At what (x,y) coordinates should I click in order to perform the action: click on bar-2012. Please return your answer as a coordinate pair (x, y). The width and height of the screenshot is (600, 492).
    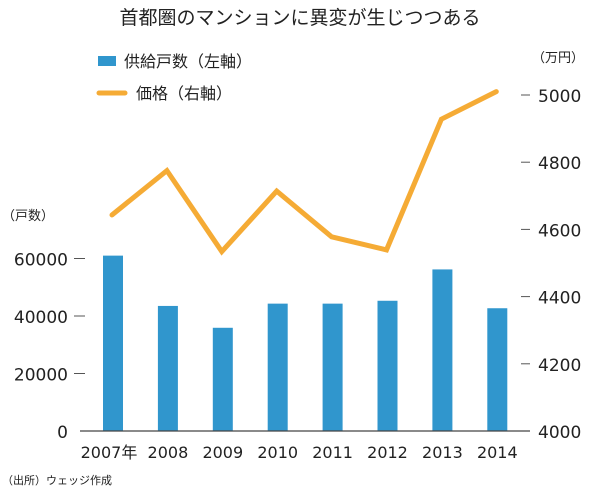
    Looking at the image, I should click on (387, 365).